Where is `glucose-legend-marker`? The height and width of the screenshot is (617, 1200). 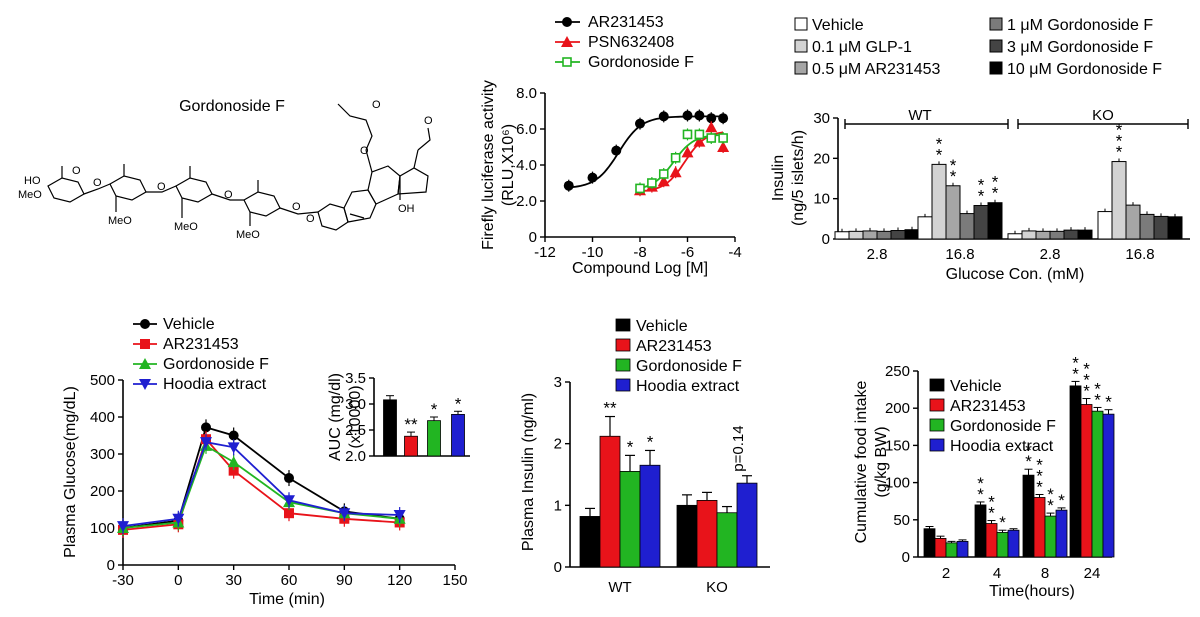 glucose-legend-marker is located at coordinates (145, 324).